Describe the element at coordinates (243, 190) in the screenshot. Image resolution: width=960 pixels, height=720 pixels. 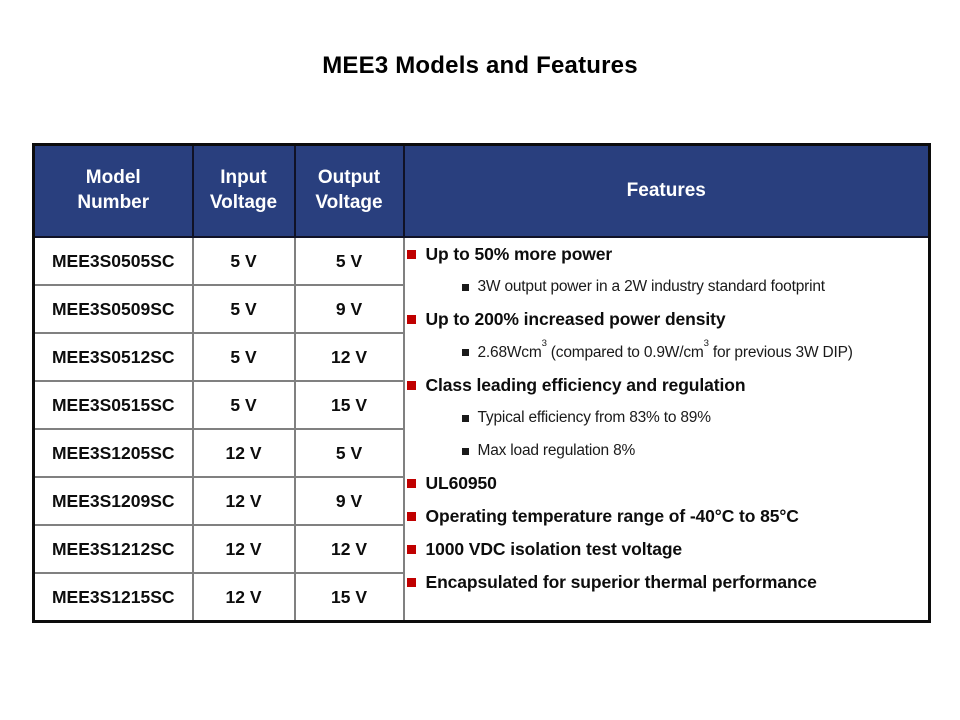
I see `header-input-voltage: Input Voltage` at that location.